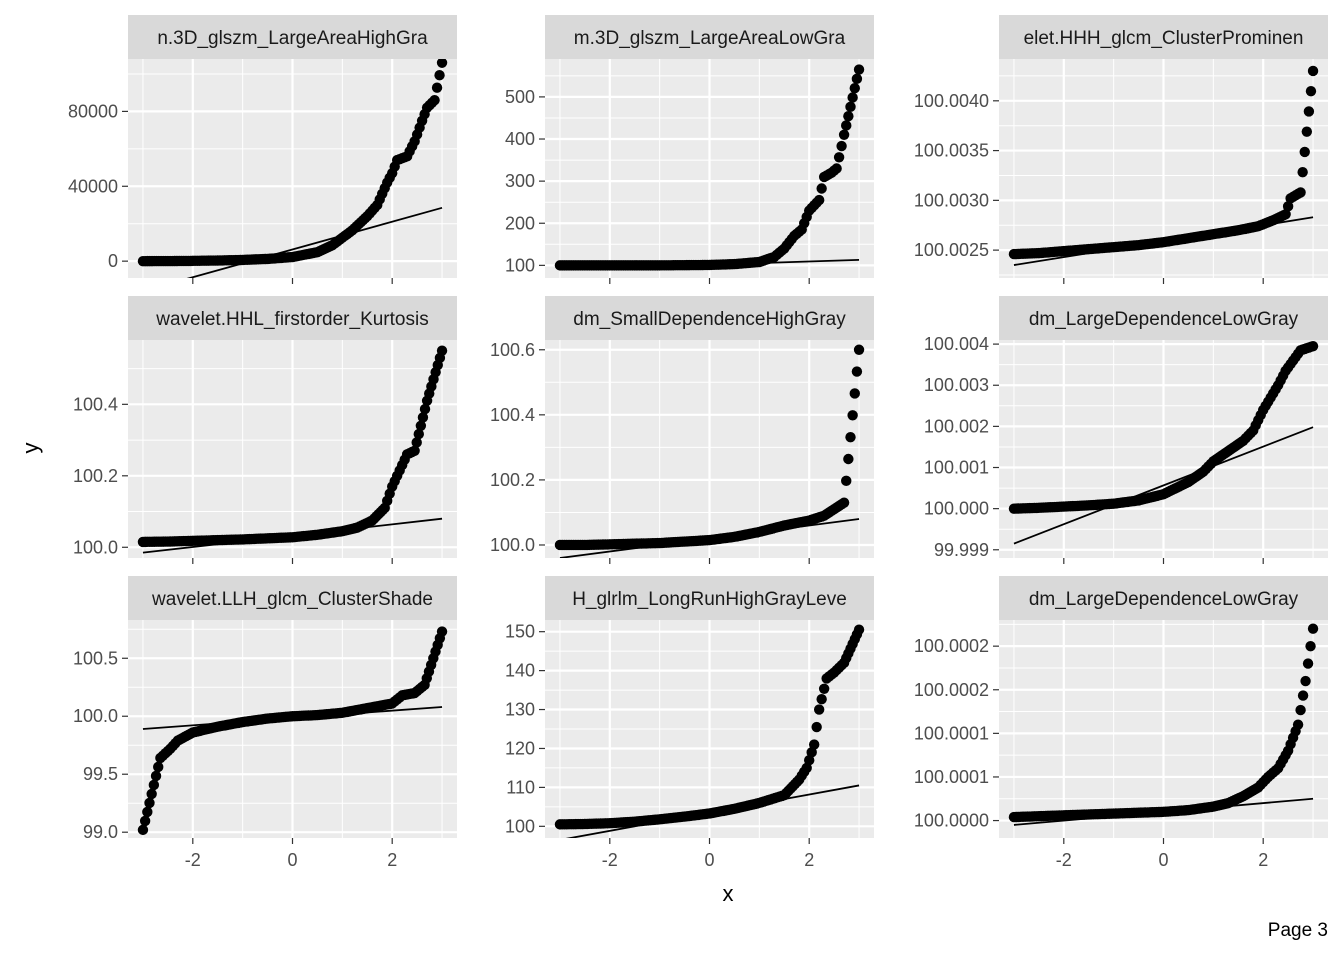 This screenshot has width=1344, height=960. Describe the element at coordinates (520, 139) in the screenshot. I see `y-tick-label: 400` at that location.